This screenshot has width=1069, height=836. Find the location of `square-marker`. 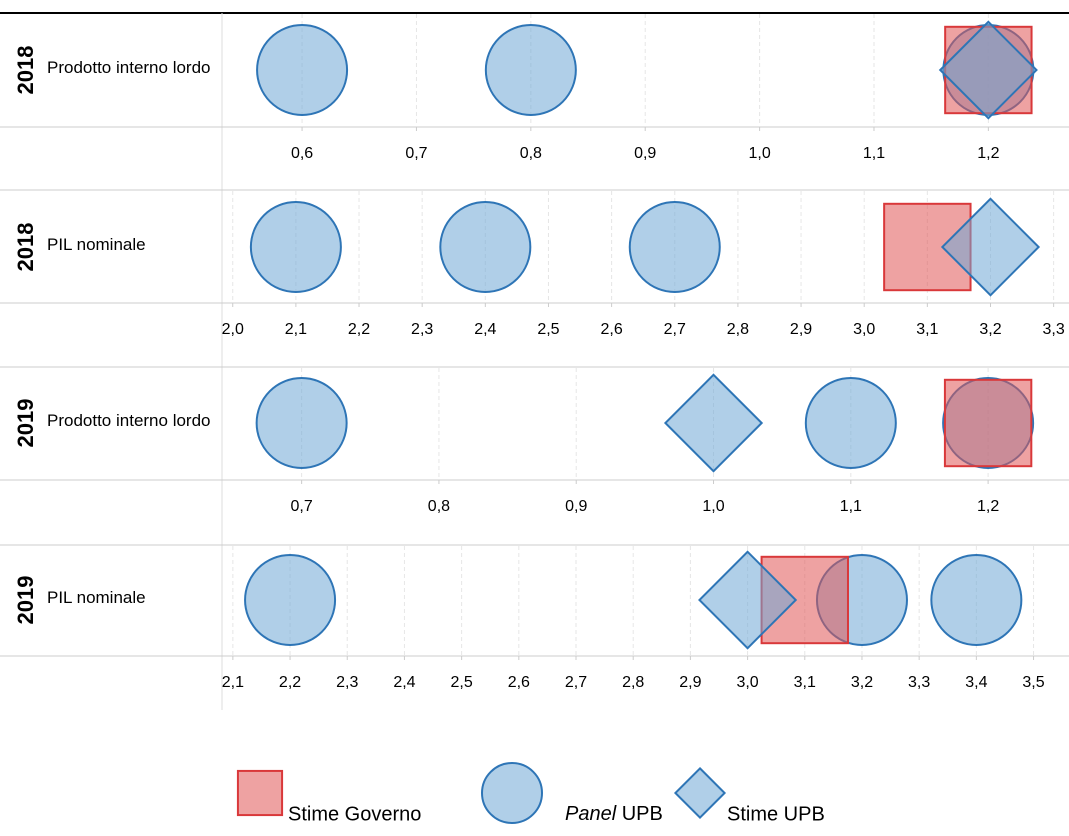

square-marker is located at coordinates (988, 423).